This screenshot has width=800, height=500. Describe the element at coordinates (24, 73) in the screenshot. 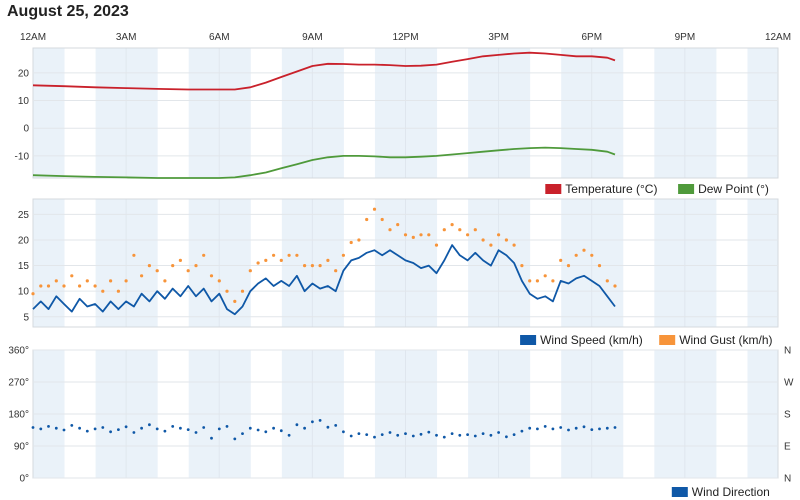

I see `y-tick-label: 20` at that location.